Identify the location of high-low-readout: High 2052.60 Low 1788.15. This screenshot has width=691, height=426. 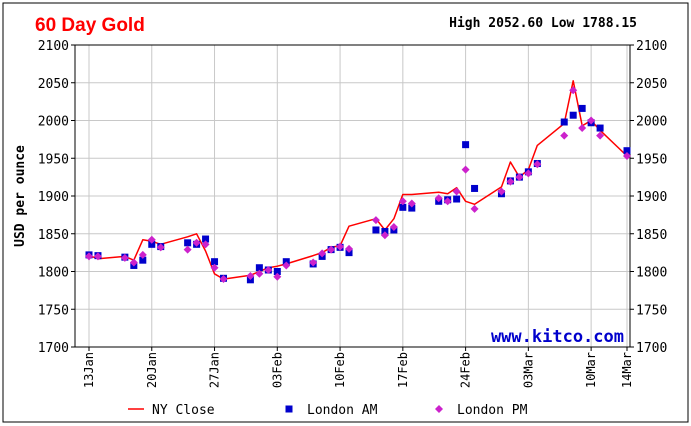
(543, 23).